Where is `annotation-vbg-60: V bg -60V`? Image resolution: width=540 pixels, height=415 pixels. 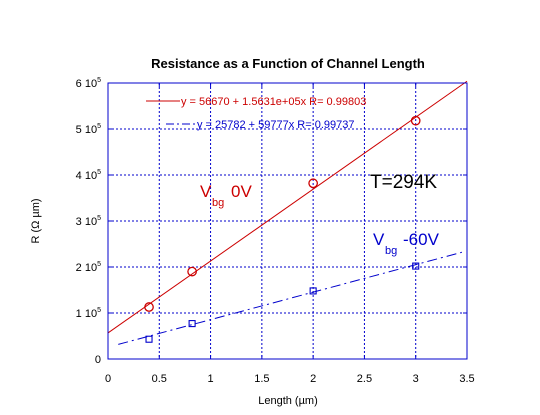 annotation-vbg-60: V bg -60V is located at coordinates (406, 243).